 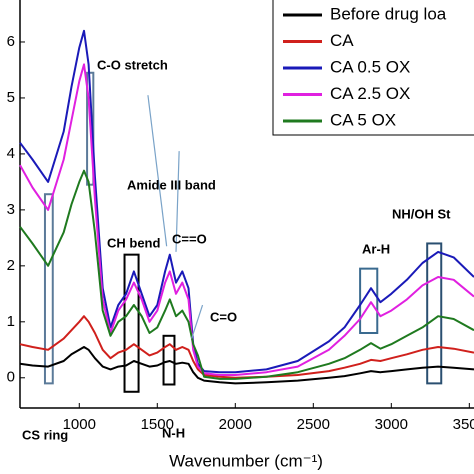 What do you see at coordinates (235, 424) in the screenshot?
I see `x-tick-label: 2000` at bounding box center [235, 424].